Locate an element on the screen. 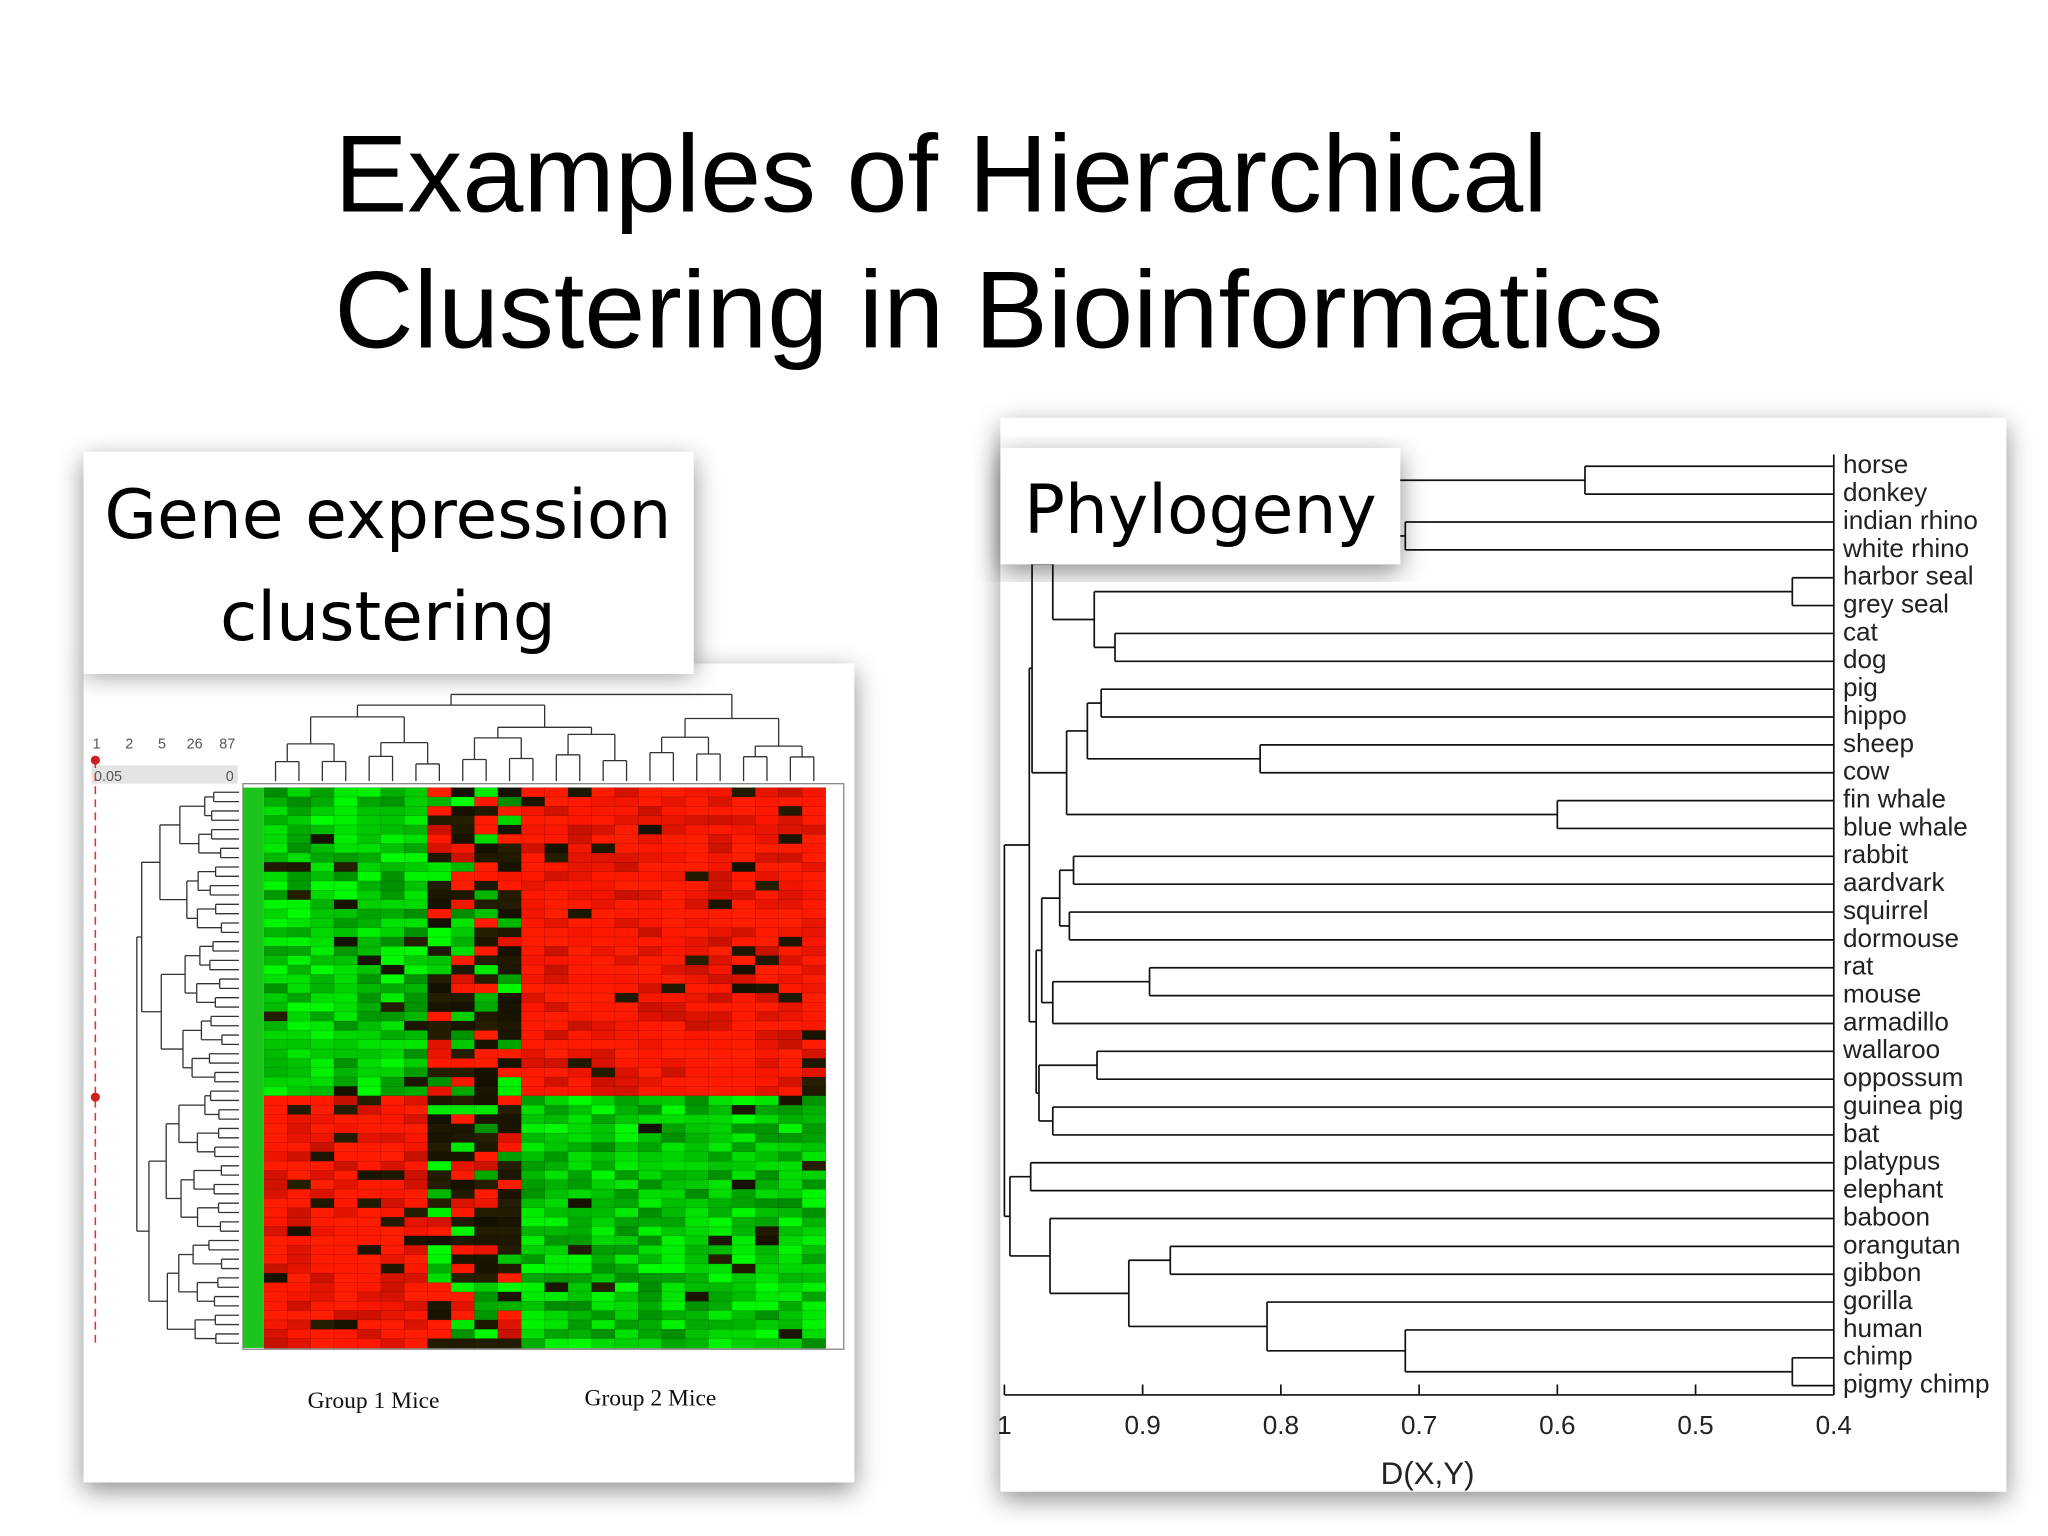 The image size is (2048, 1536). scale-label: 26 is located at coordinates (195, 744).